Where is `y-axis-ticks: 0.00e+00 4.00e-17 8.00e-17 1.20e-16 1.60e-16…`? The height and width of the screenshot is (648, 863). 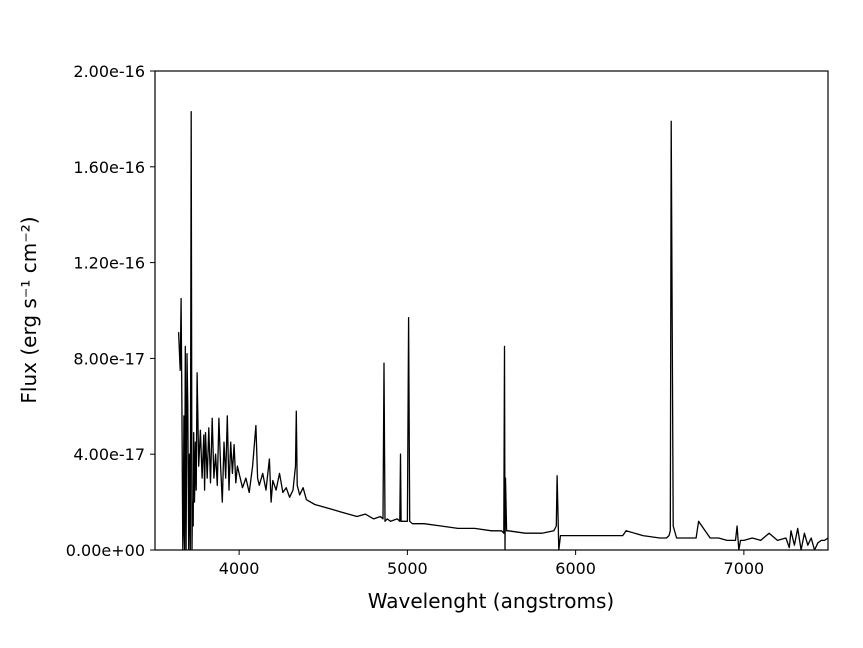 y-axis-ticks: 0.00e+00 4.00e-17 8.00e-17 1.20e-16 1.60e-16… is located at coordinates (110, 311).